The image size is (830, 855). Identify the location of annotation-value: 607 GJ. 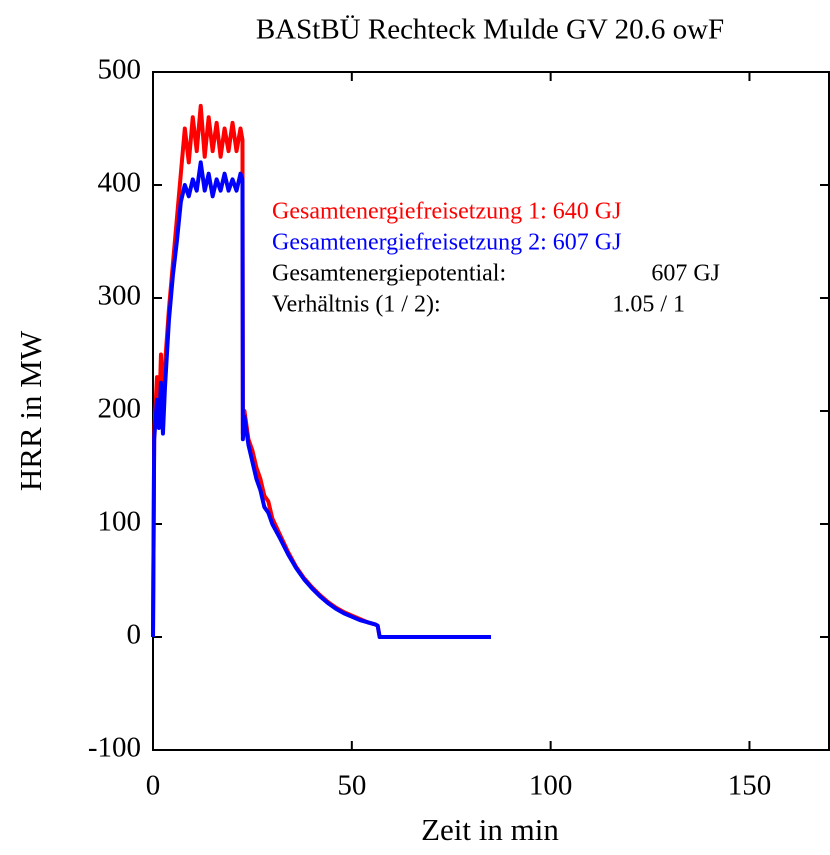
(685, 274).